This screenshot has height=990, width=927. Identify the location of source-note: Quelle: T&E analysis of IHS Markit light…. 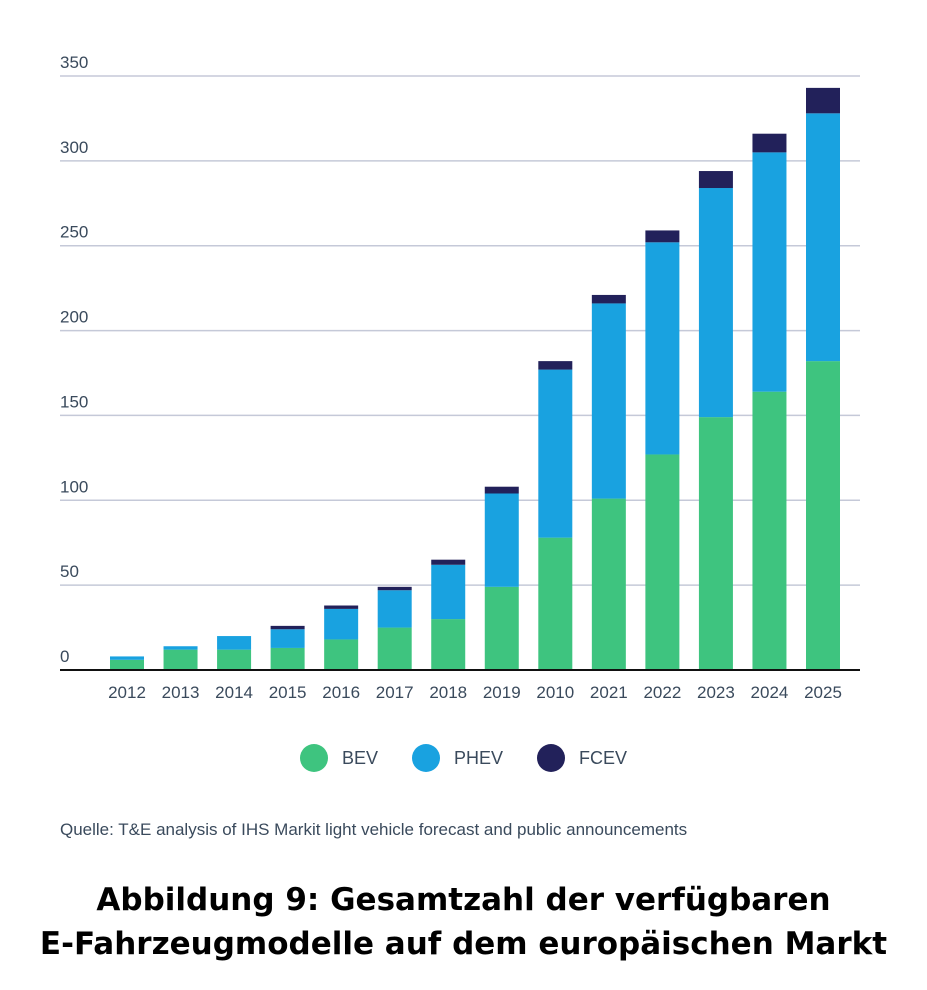
(374, 829).